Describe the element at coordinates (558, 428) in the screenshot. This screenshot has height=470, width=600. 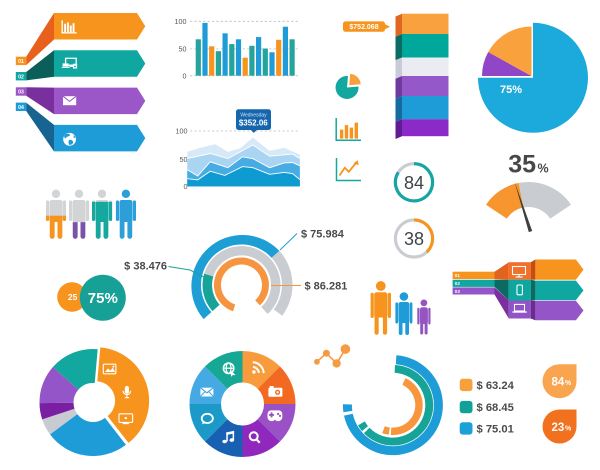
I see `svg-text: 23` at that location.